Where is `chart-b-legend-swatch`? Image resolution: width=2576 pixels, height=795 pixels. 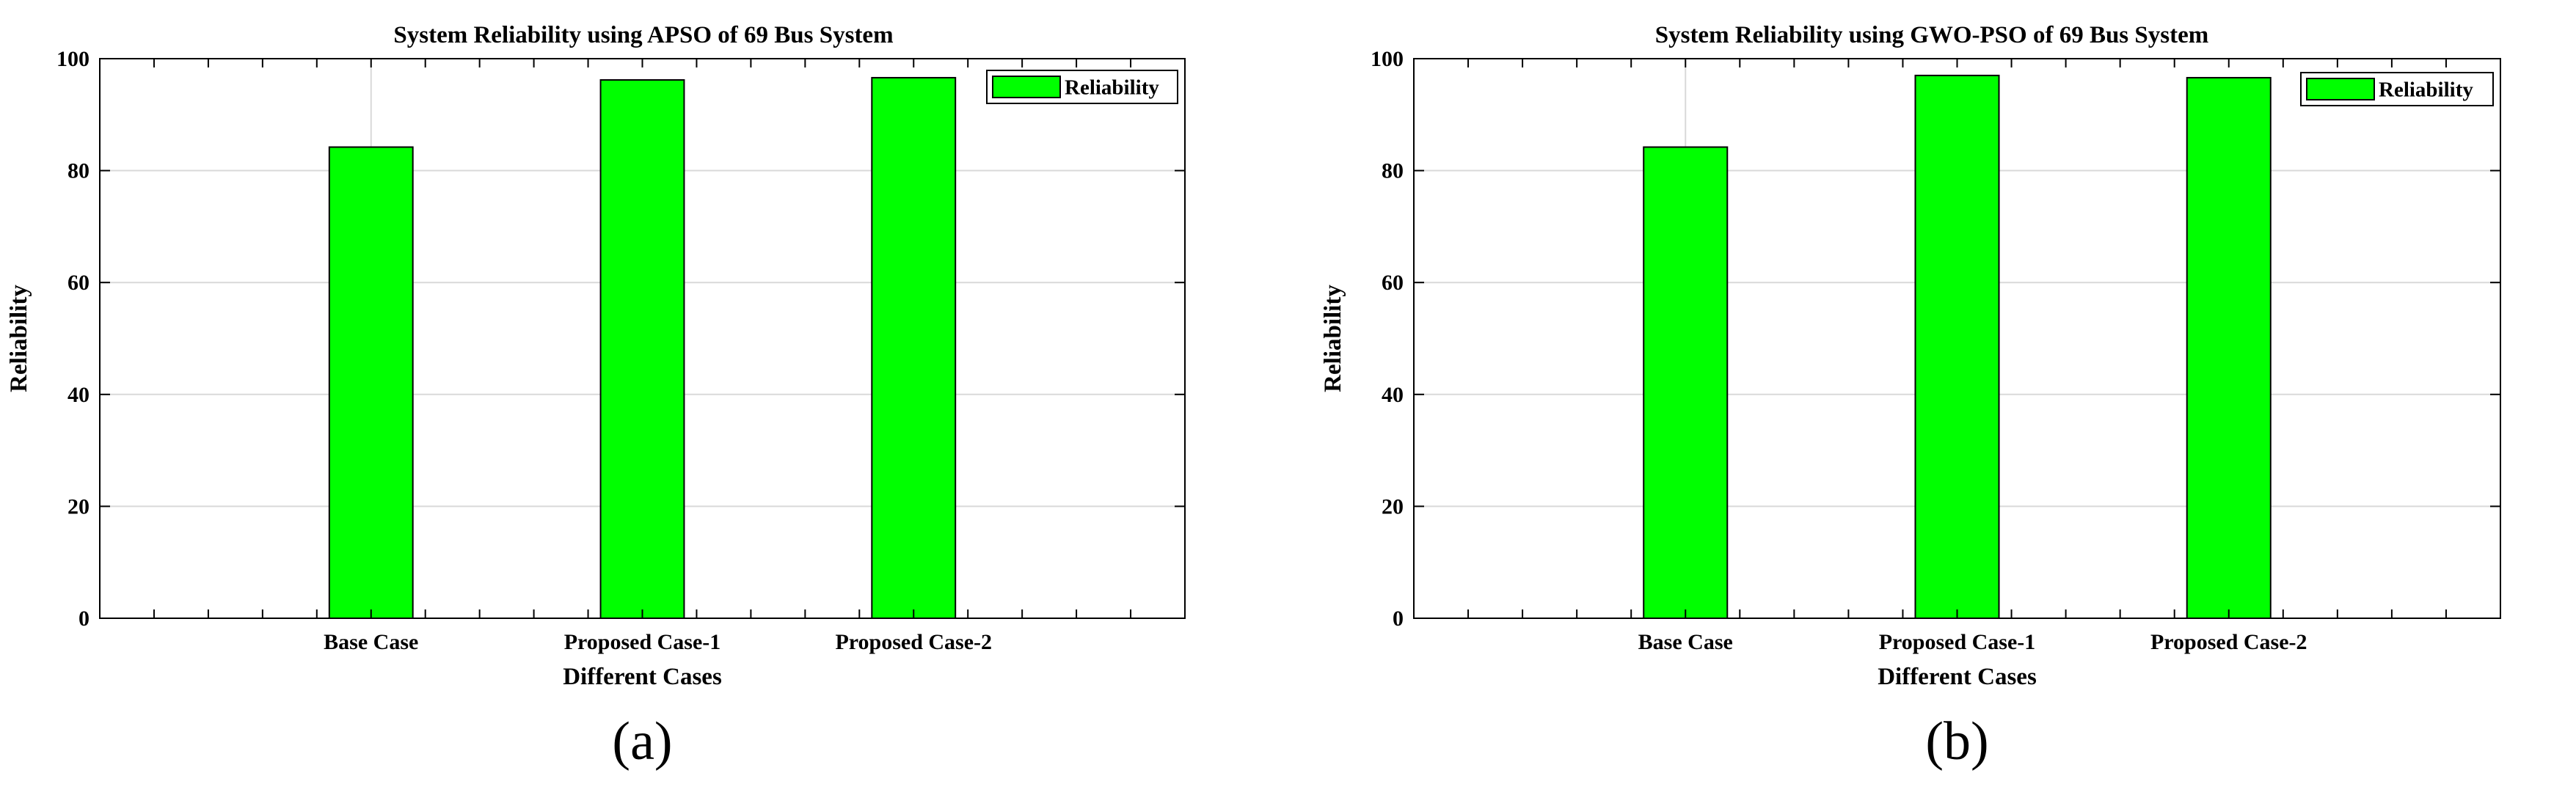 chart-b-legend-swatch is located at coordinates (2341, 89).